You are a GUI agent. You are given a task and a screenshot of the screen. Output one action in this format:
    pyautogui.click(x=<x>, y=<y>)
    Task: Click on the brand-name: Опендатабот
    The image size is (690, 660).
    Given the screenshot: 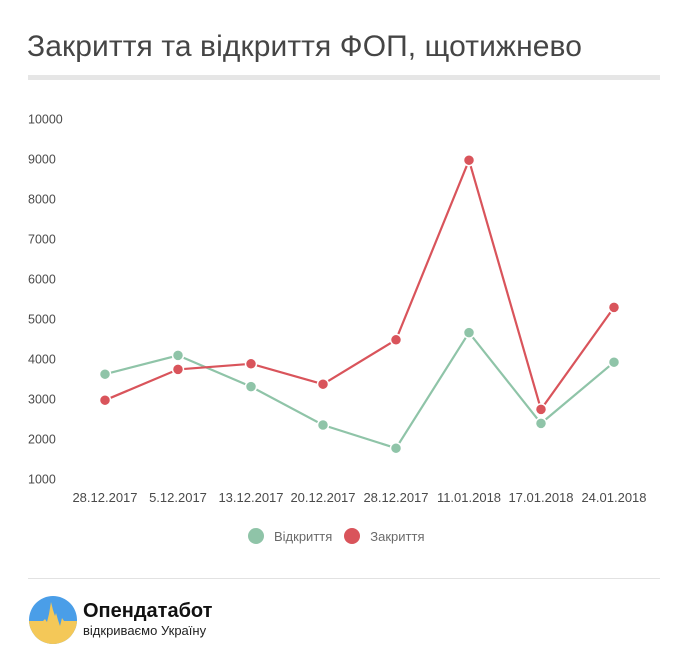 What is the action you would take?
    pyautogui.click(x=148, y=611)
    